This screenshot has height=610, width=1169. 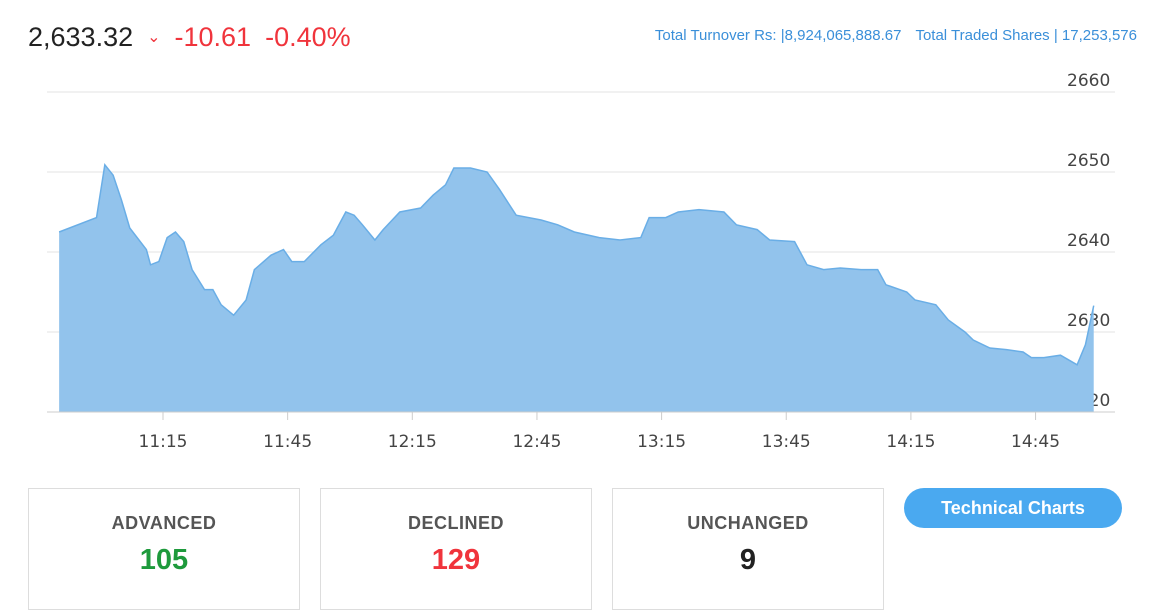 I want to click on advanced-card: ADVANCED 105, so click(x=164, y=549).